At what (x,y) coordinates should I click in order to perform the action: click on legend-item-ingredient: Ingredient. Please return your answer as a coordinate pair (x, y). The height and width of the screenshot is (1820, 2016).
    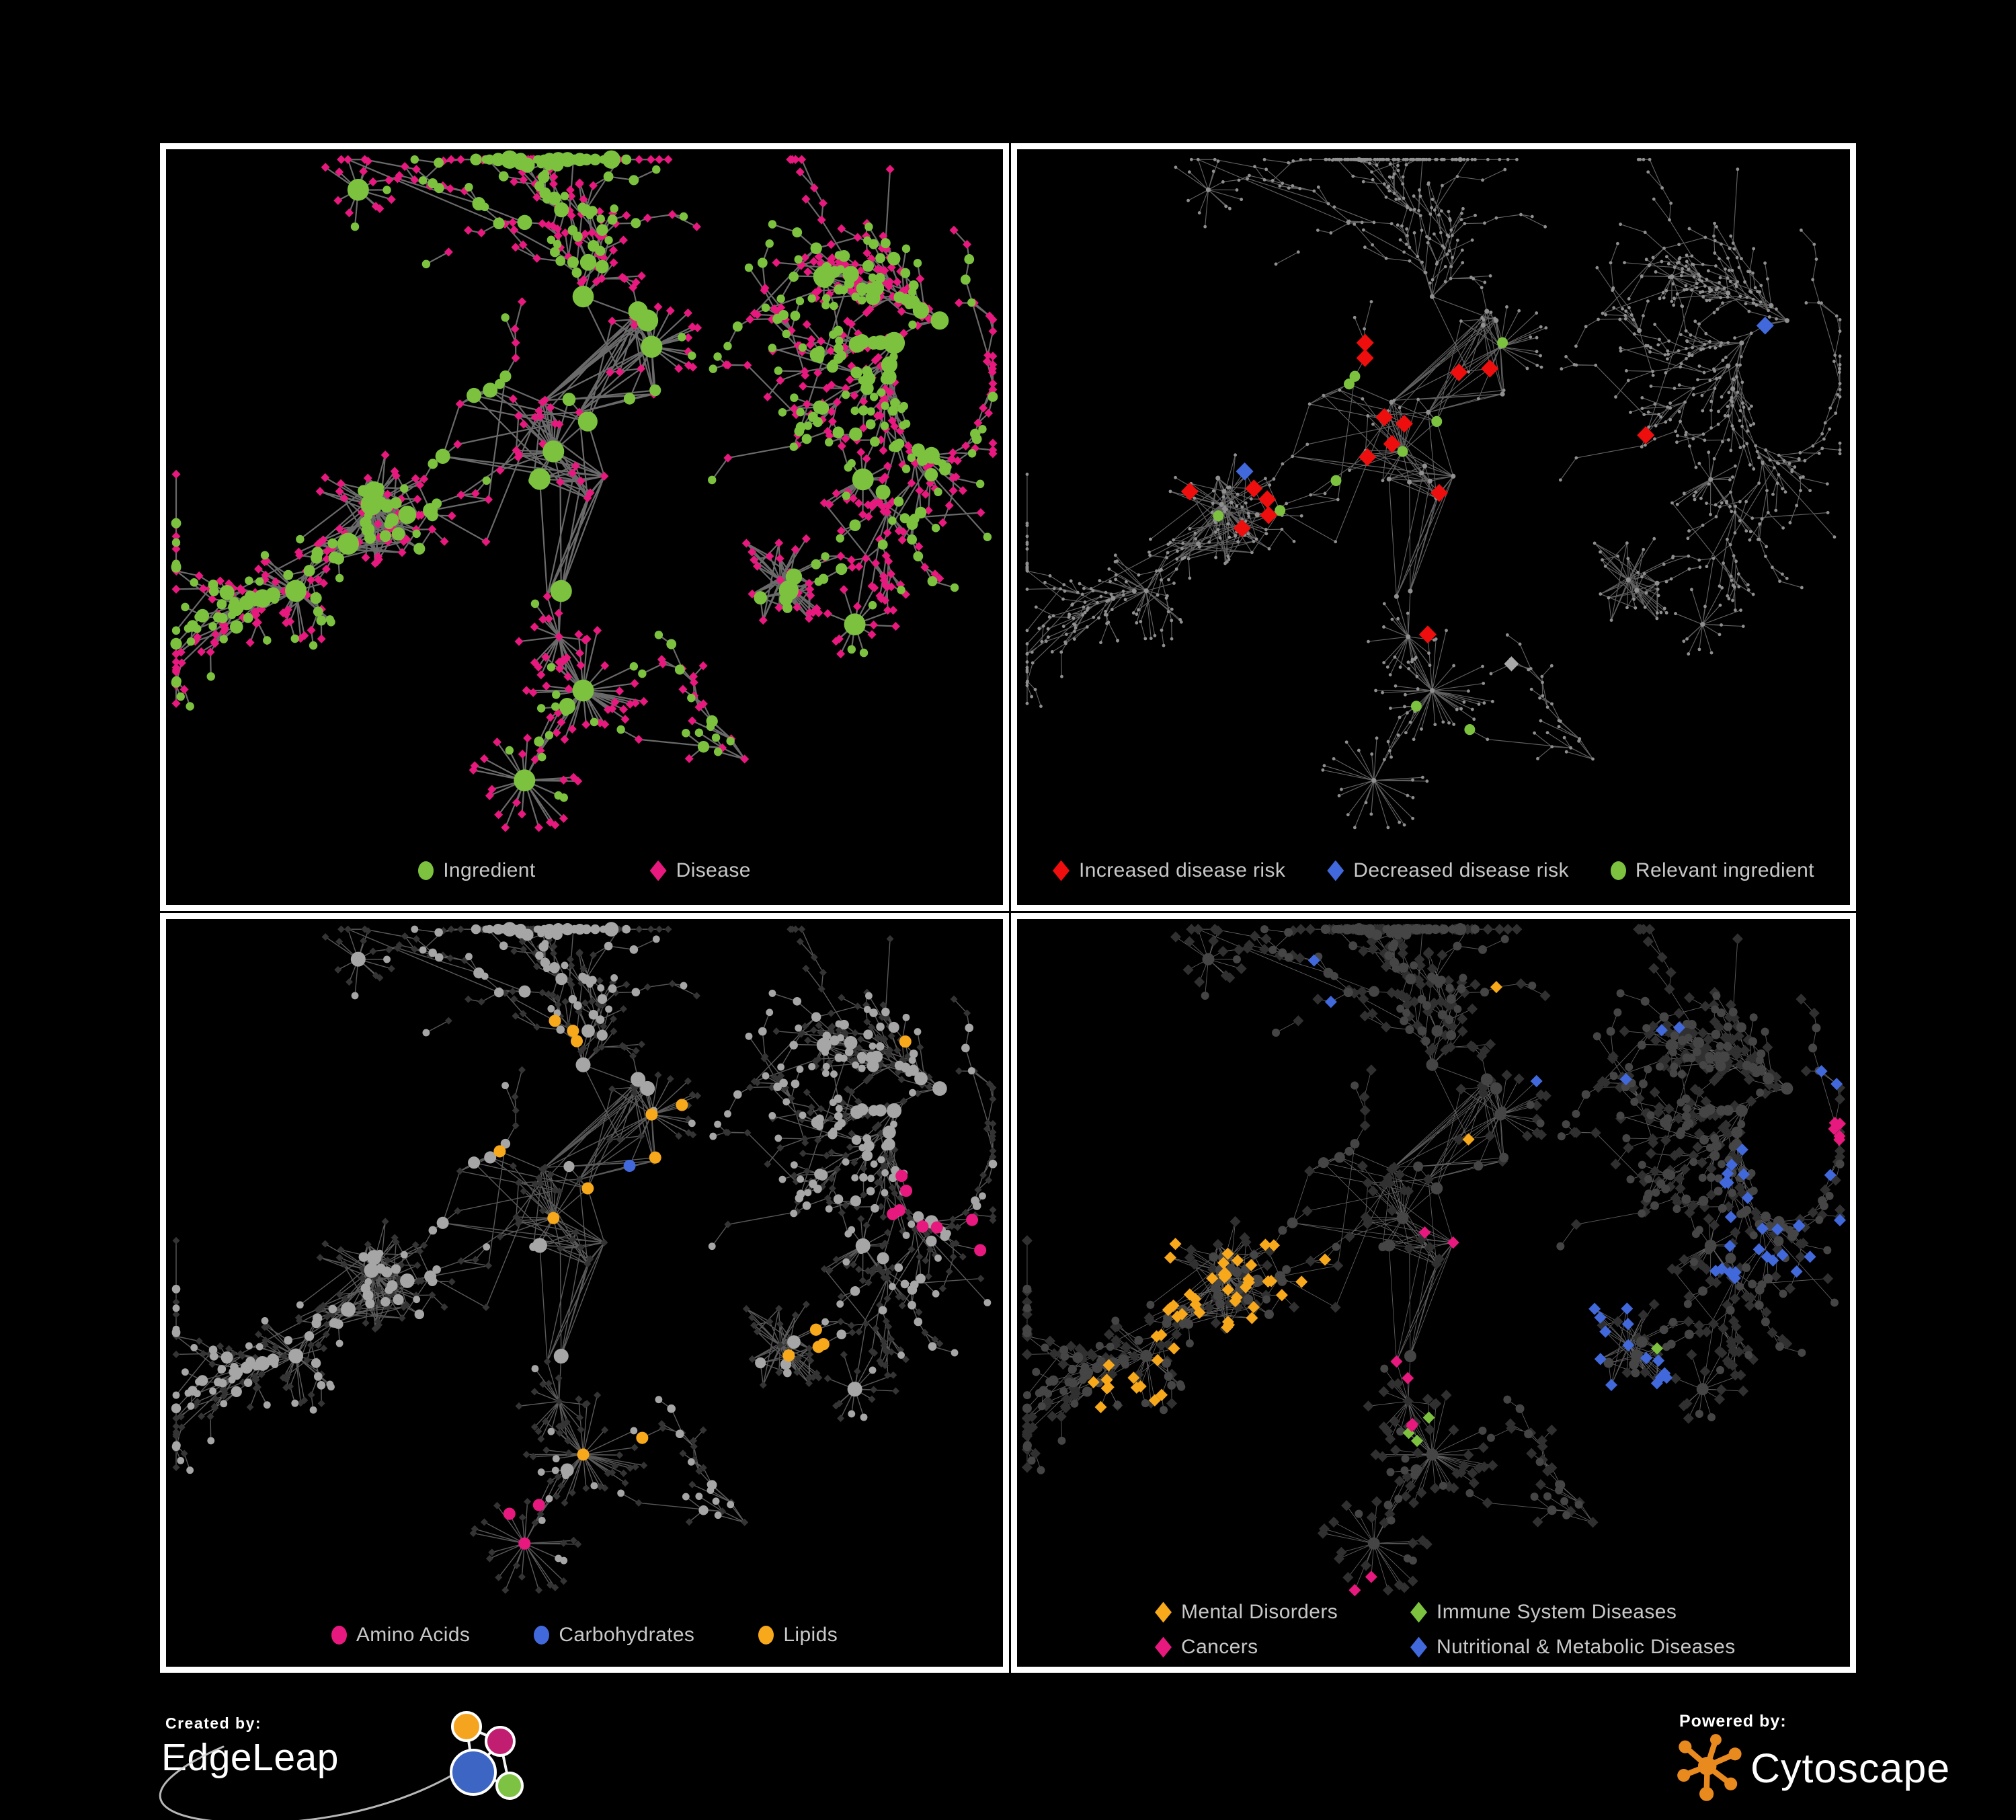
    Looking at the image, I should click on (476, 870).